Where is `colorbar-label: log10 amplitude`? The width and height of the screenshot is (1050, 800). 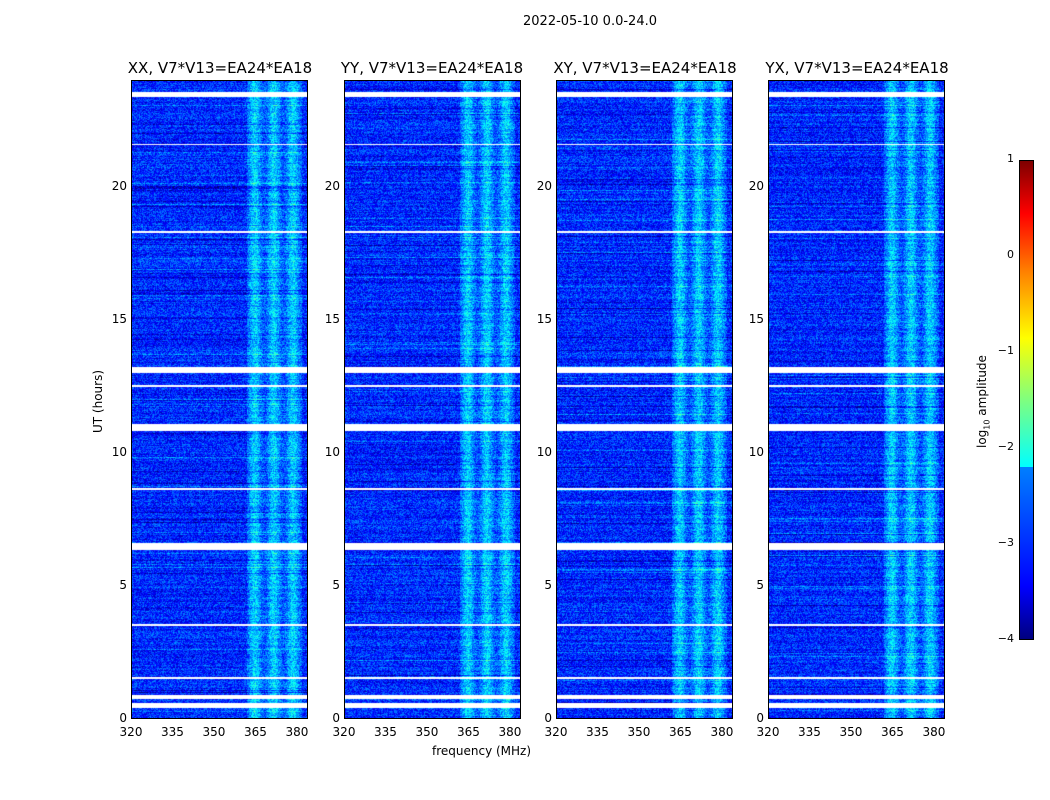 colorbar-label: log10 amplitude is located at coordinates (983, 401).